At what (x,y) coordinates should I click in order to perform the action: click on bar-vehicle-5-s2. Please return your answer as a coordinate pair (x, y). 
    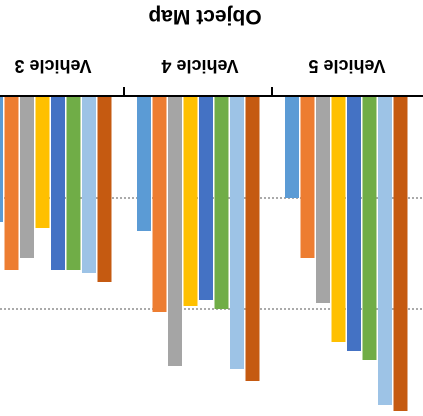
    Looking at the image, I should click on (307, 177).